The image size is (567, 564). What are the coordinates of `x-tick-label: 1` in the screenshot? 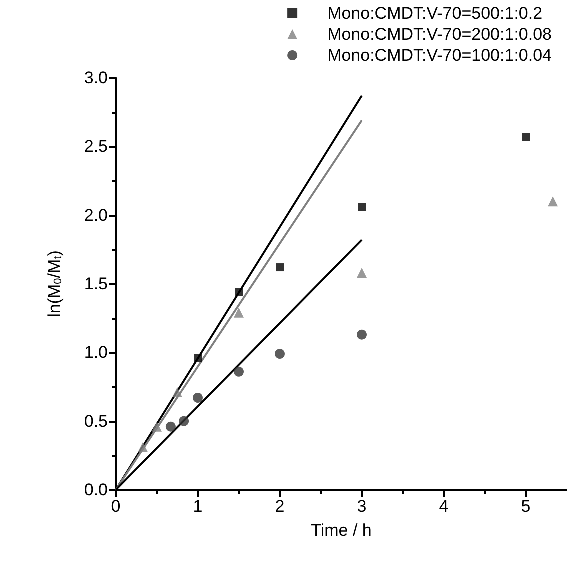 It's located at (198, 506).